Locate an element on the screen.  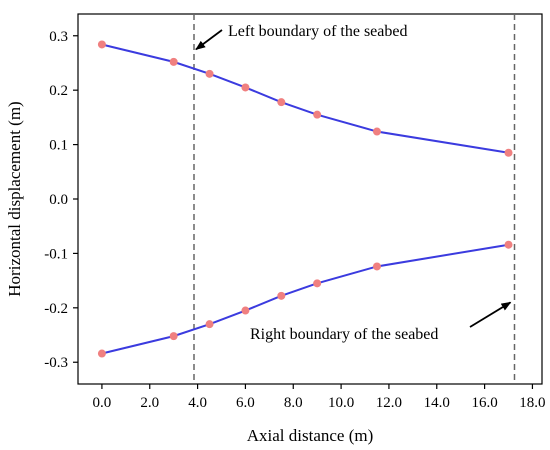
x-tick-label: 4.0 is located at coordinates (197, 403).